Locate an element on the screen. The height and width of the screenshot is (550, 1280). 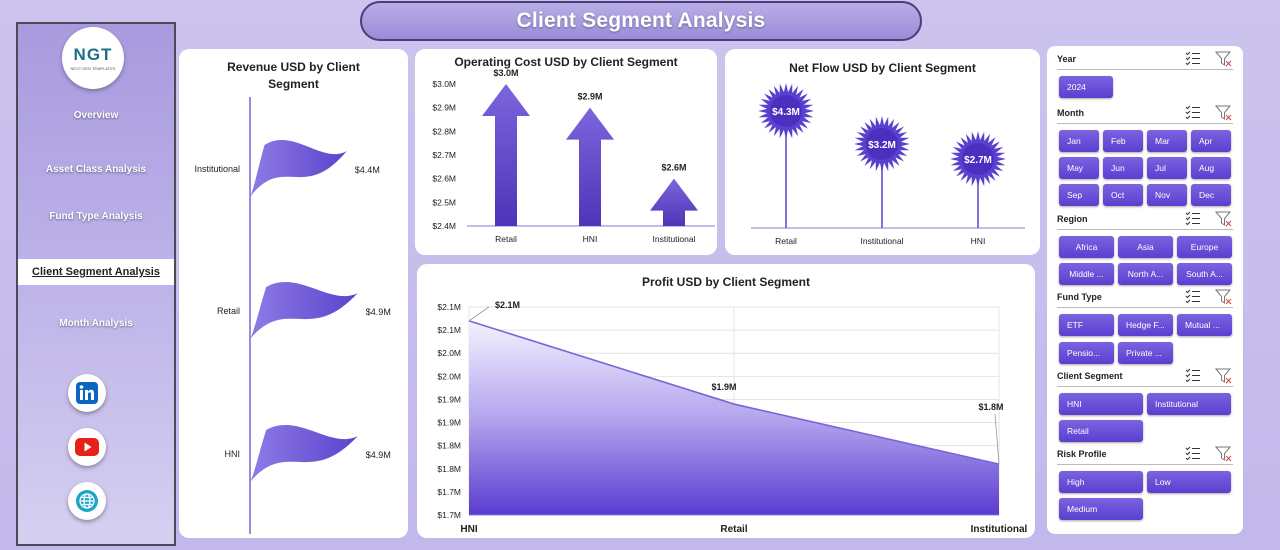
profit-category-label: Institutional is located at coordinates (999, 529).